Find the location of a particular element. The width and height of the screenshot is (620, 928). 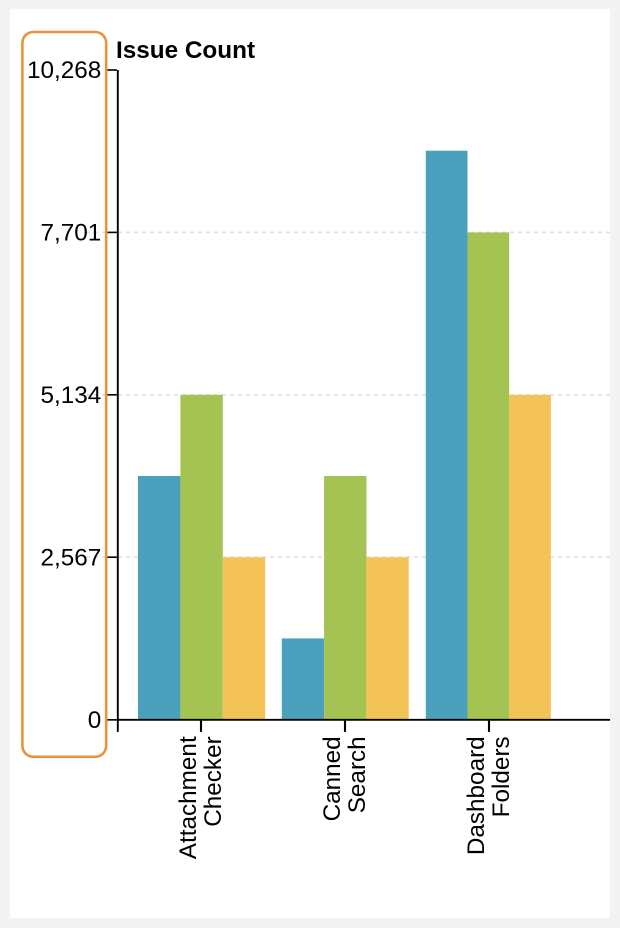

svg-text: 7,701 is located at coordinates (70, 233).